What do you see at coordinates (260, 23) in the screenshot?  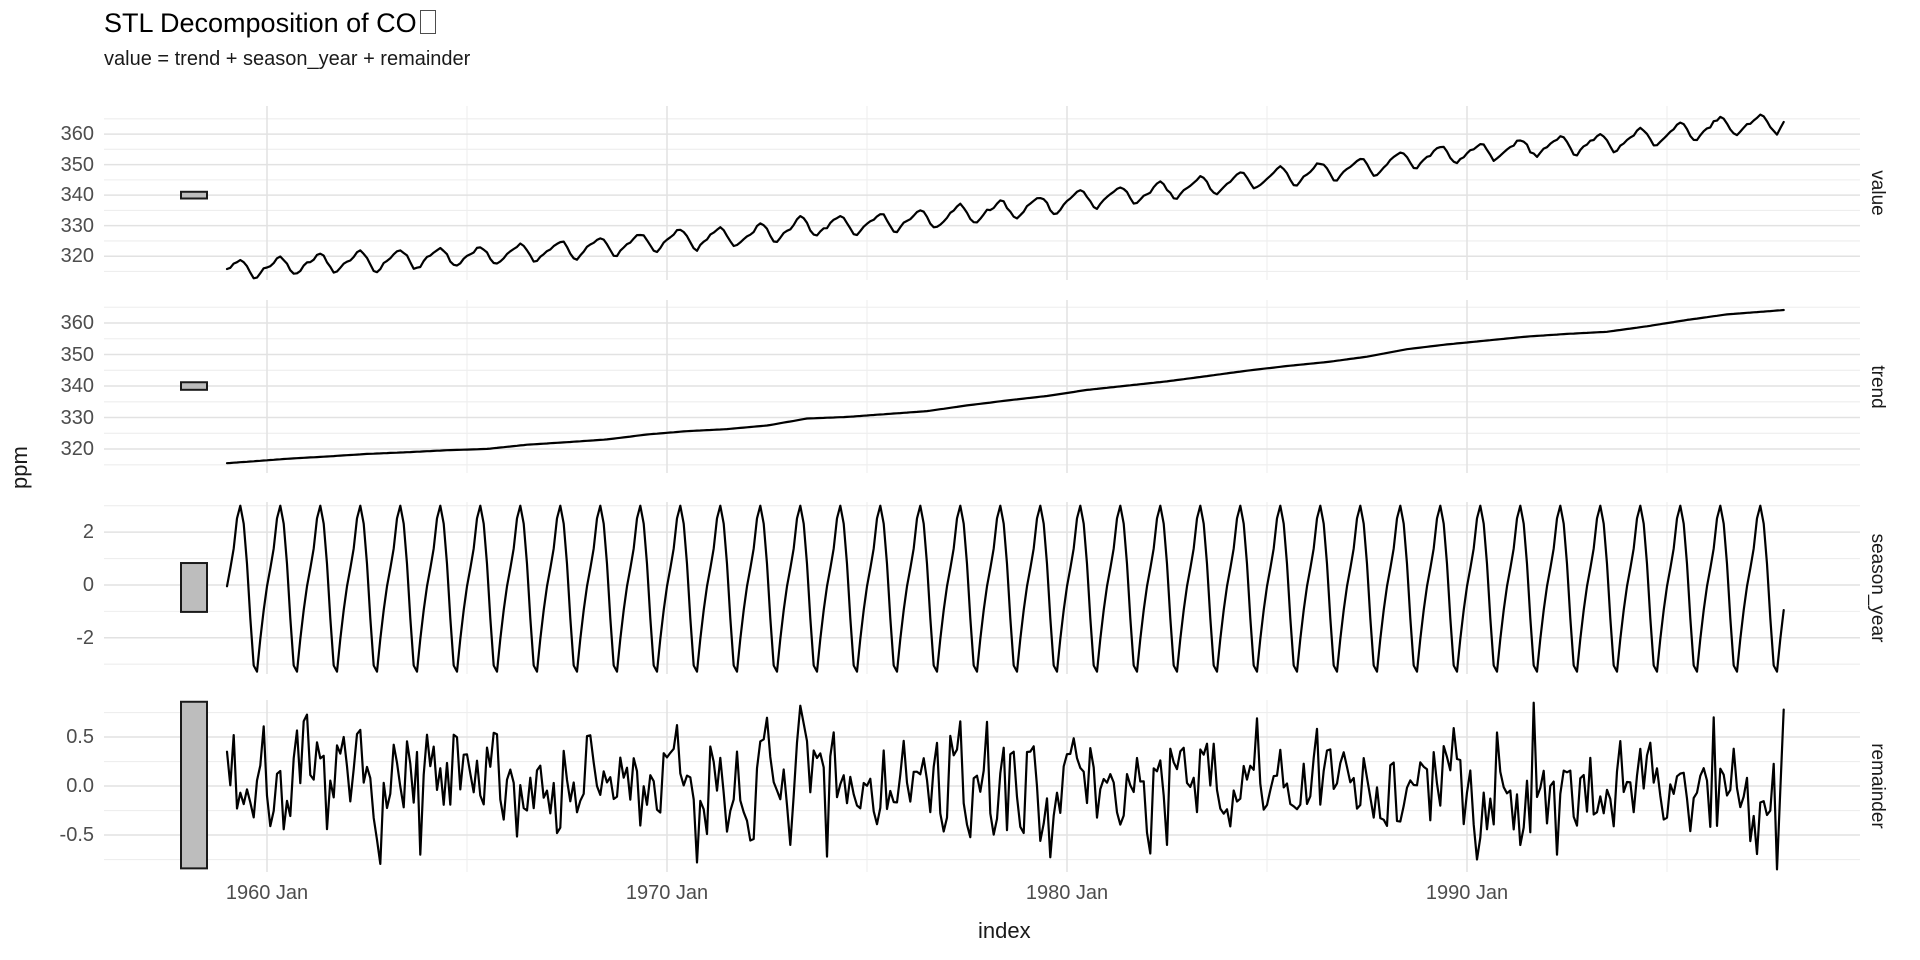 I see `chart-title-text: STL Decomposition of CO` at bounding box center [260, 23].